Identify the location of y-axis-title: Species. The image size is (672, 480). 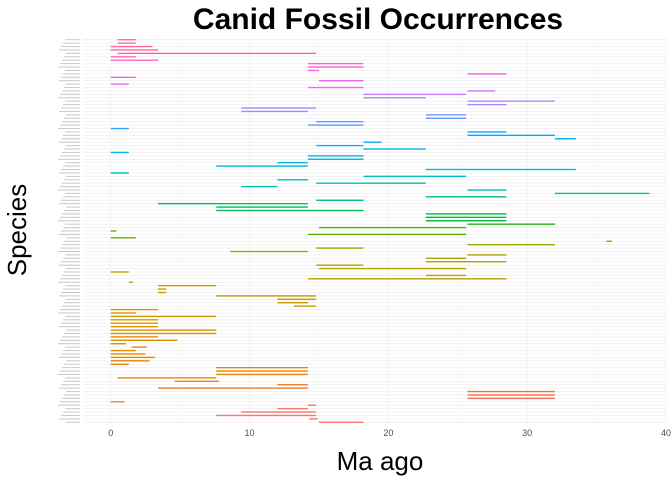
(17, 230).